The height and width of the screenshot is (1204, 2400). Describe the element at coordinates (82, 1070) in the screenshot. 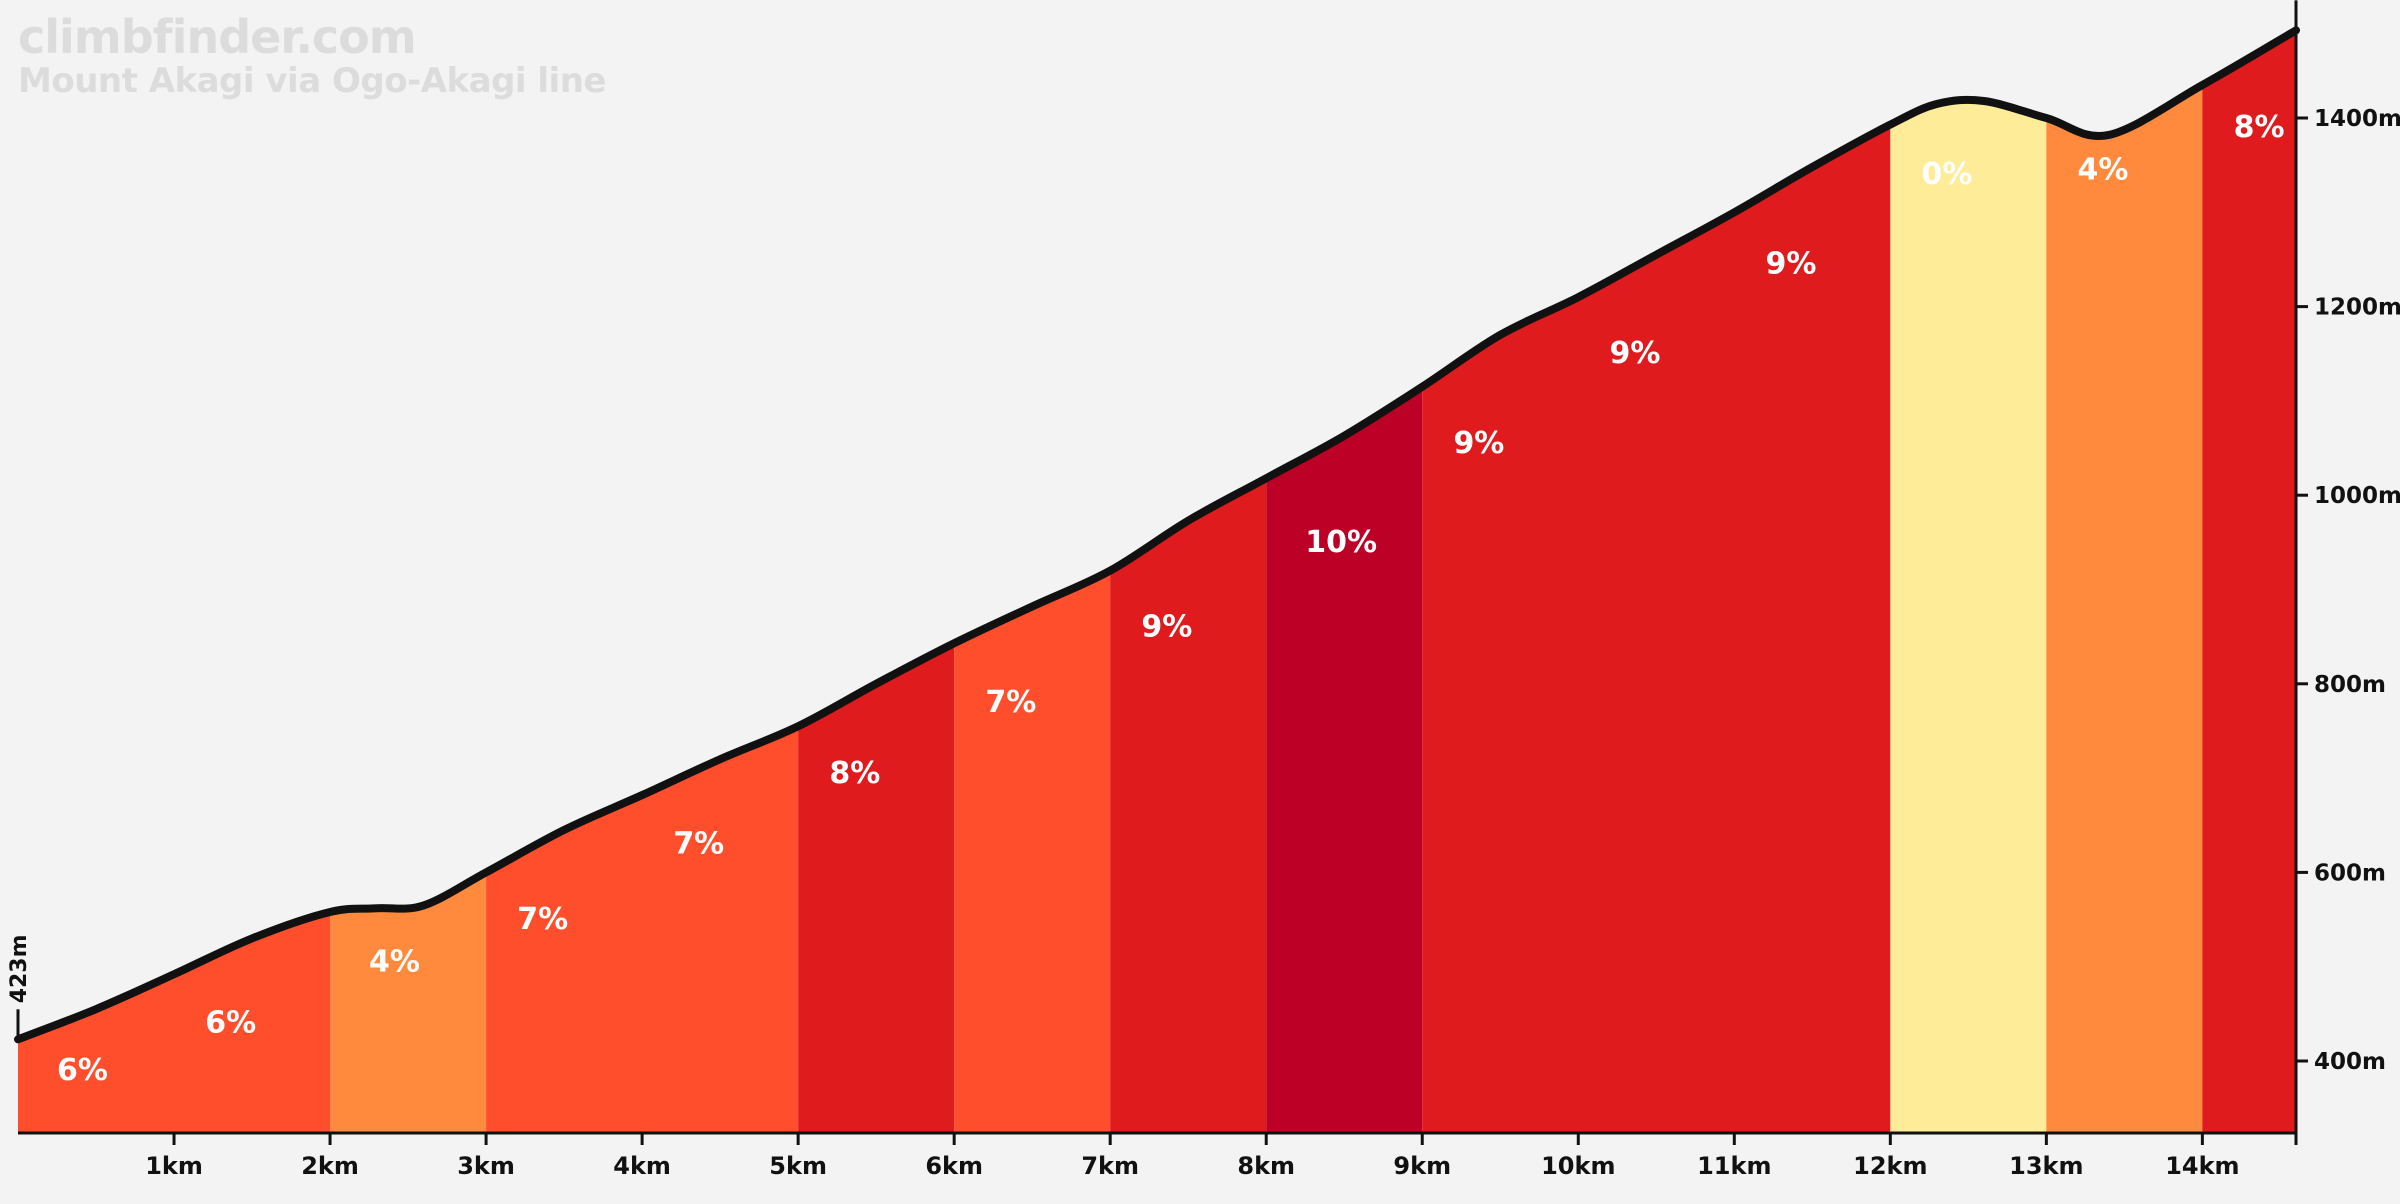

I see `gradient-label-1: 6%` at that location.